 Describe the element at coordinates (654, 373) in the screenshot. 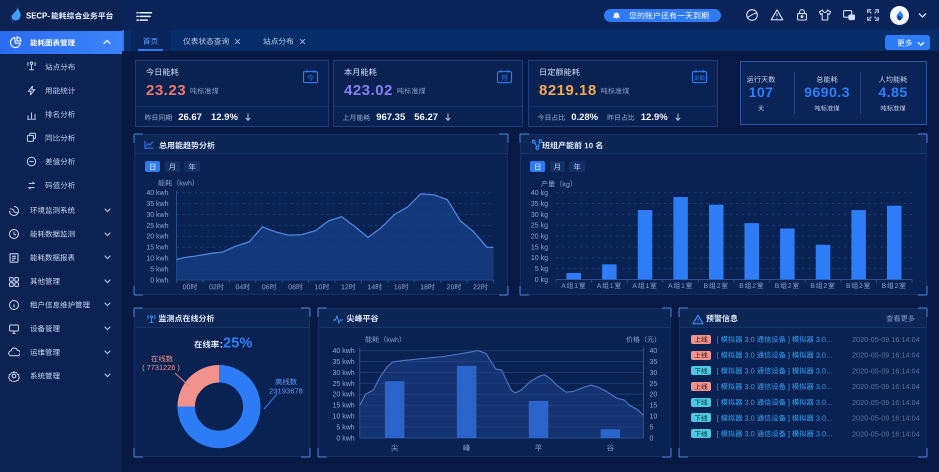

I see `svg-text: 30` at that location.